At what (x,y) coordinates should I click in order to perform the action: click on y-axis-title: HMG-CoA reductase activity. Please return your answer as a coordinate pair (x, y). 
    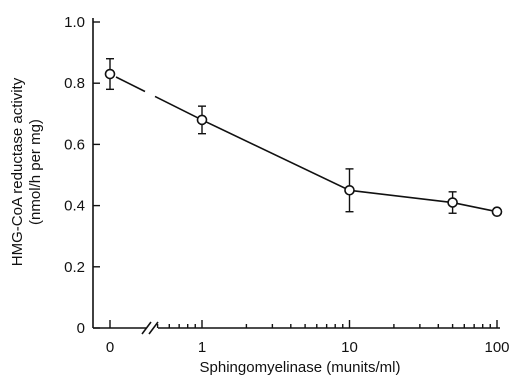
    Looking at the image, I should click on (17, 171).